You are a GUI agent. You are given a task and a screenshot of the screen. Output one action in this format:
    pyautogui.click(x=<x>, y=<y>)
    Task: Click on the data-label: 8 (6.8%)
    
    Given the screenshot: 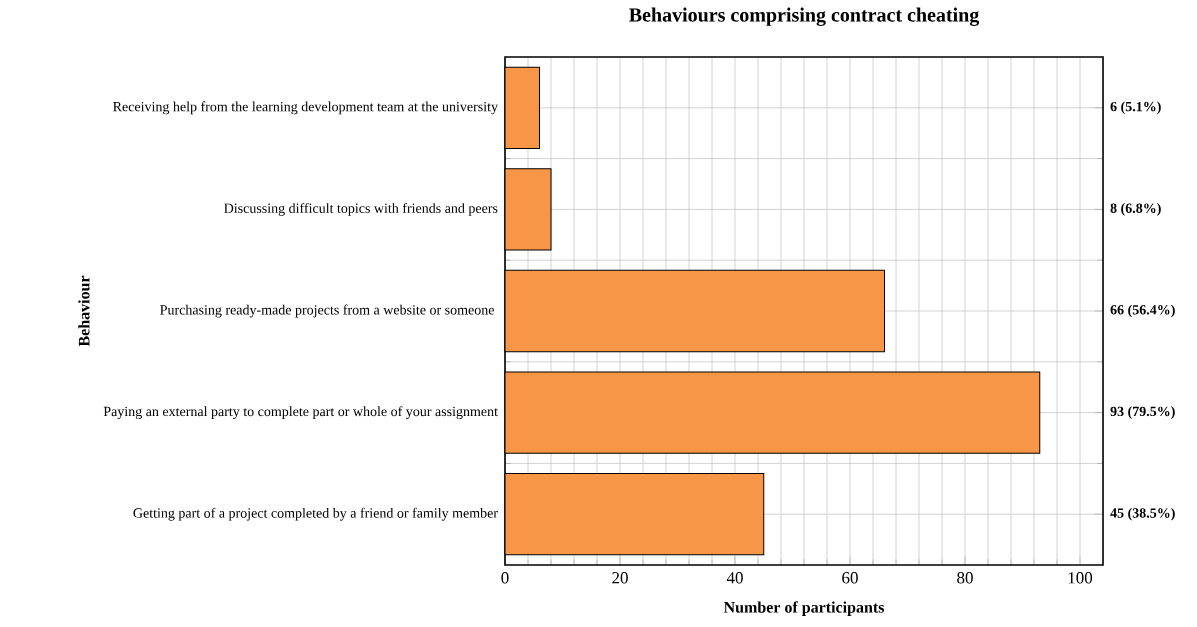 What is the action you would take?
    pyautogui.click(x=1135, y=209)
    